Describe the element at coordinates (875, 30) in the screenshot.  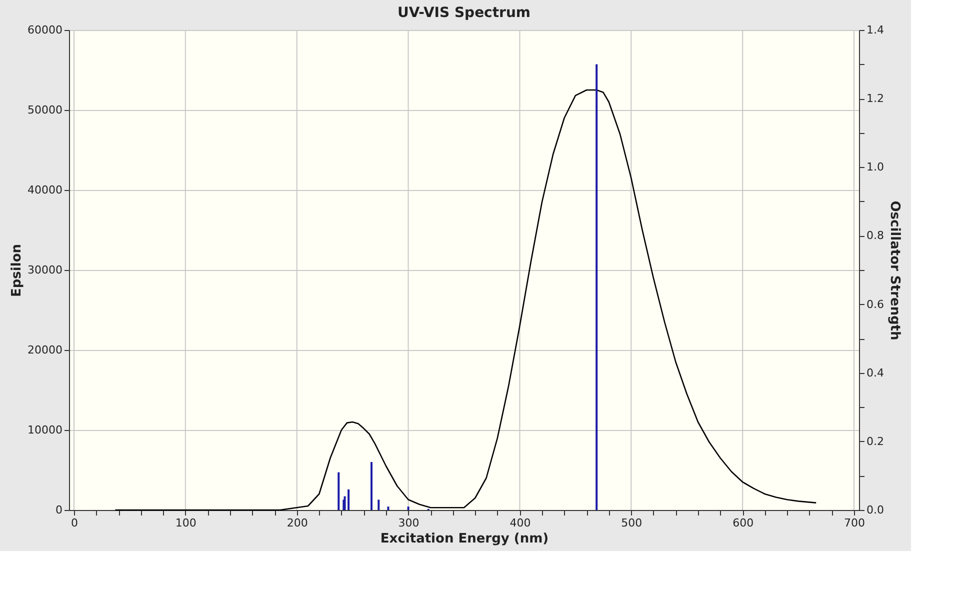
I see `y2-tick-label: 1.4` at that location.